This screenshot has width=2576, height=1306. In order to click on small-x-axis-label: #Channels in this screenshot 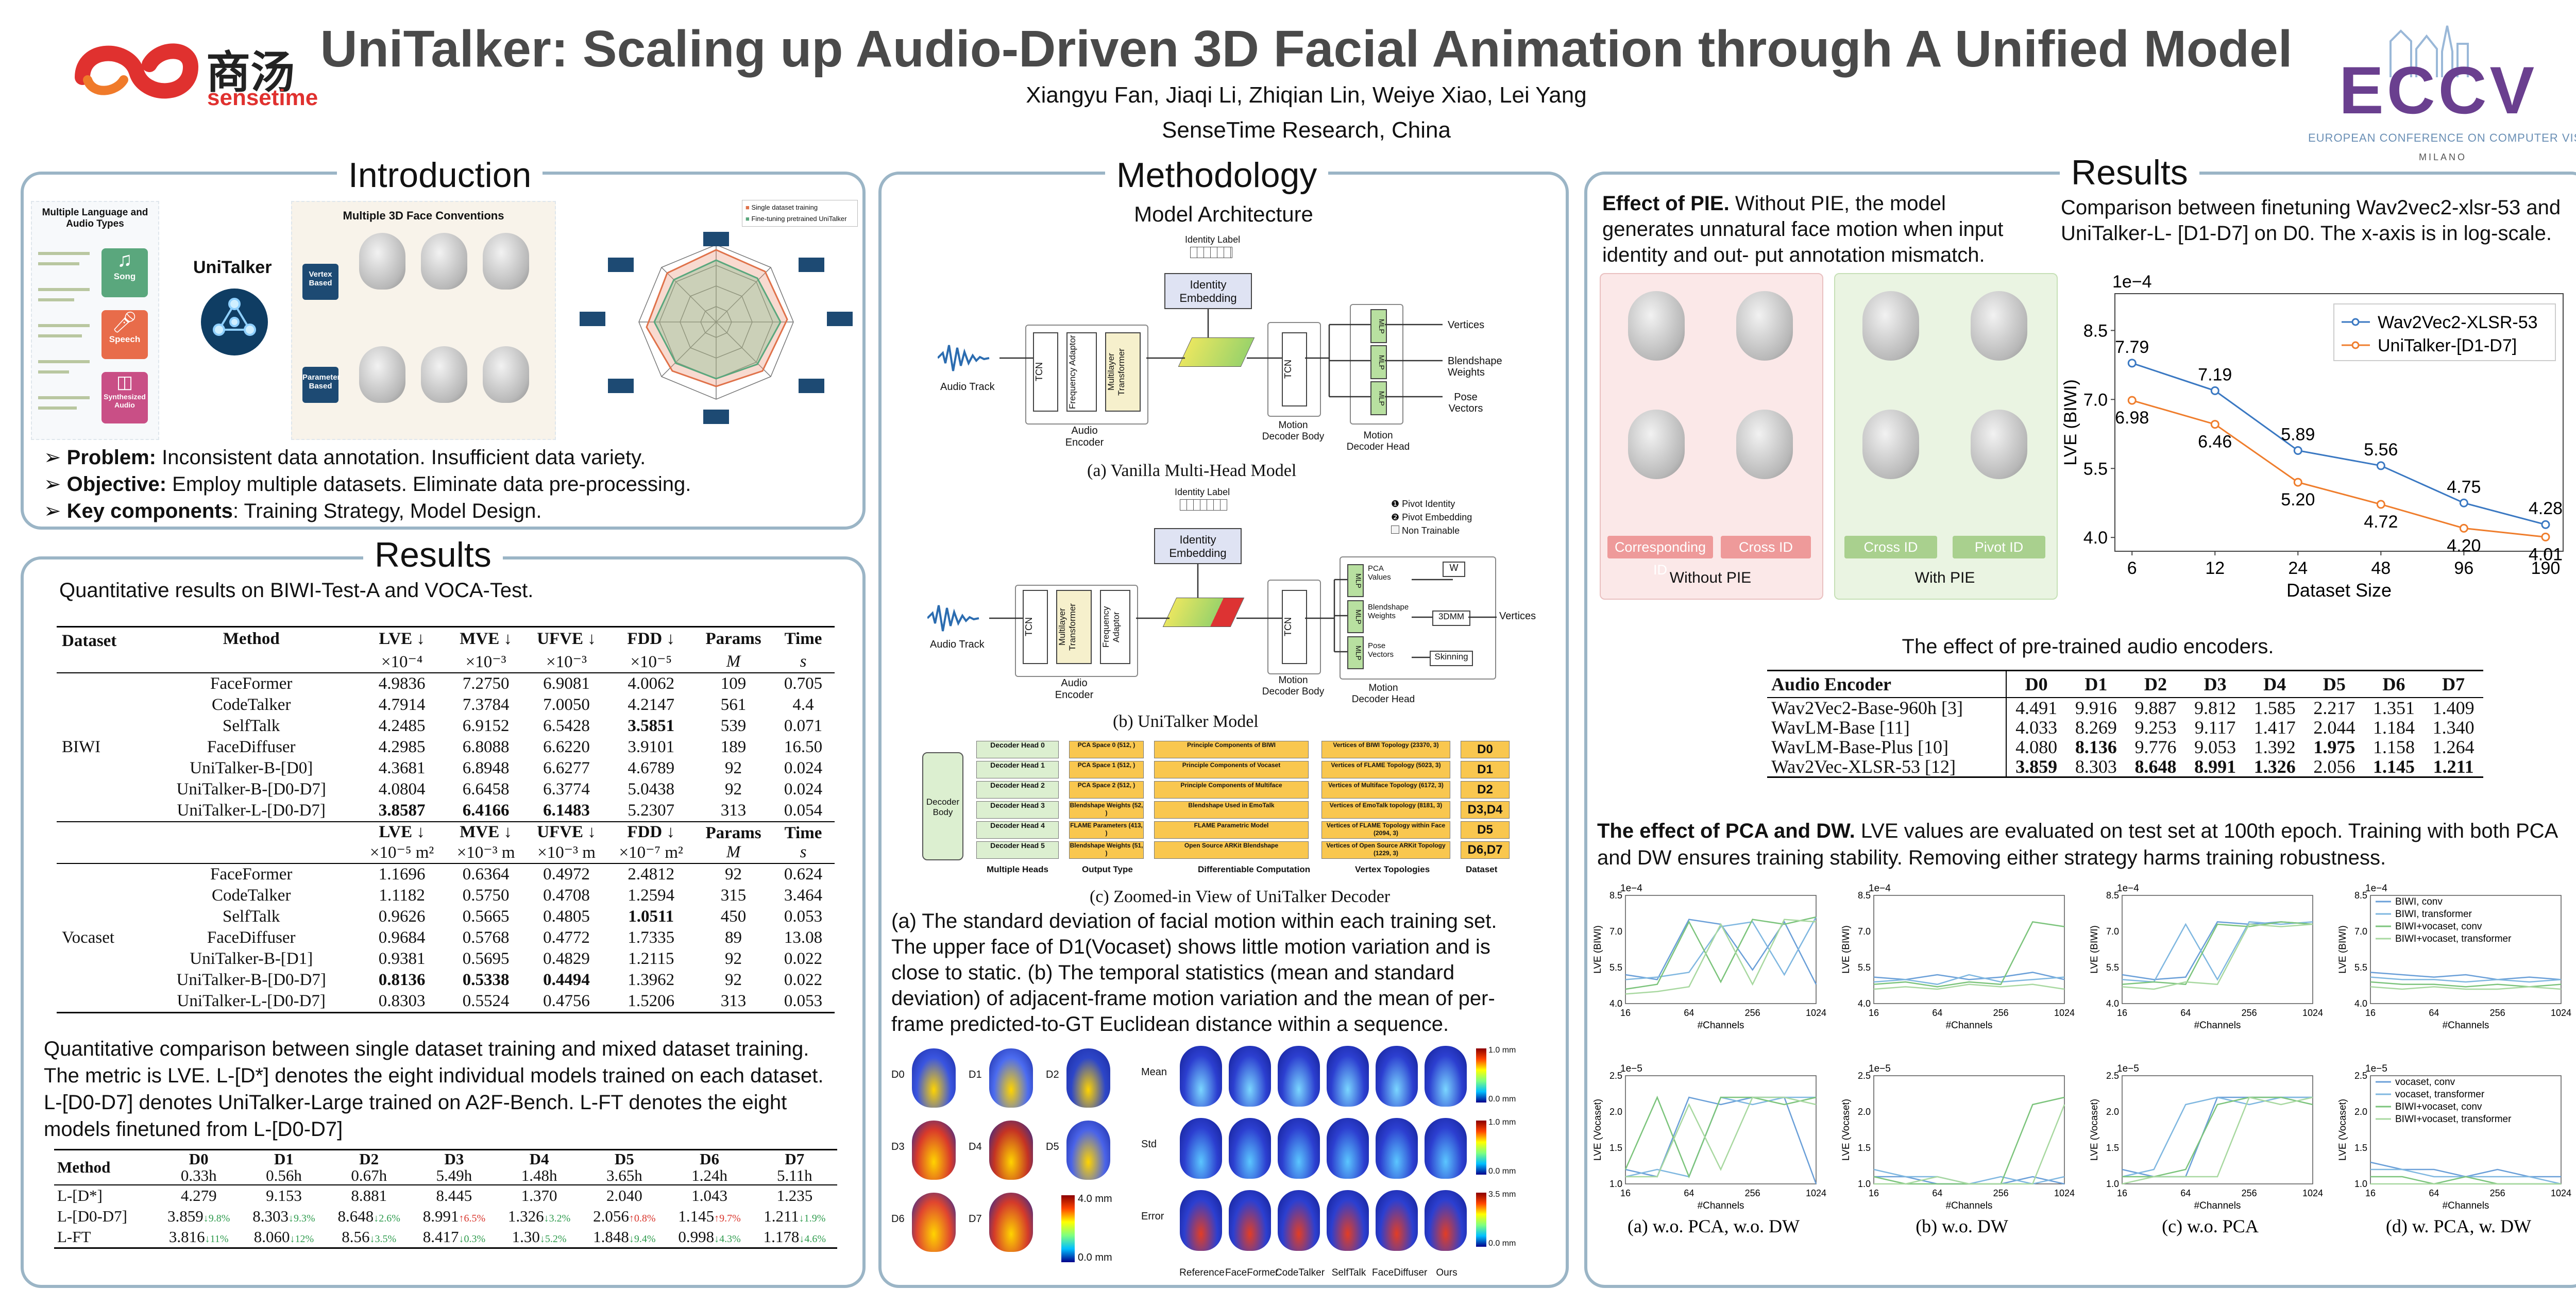, I will do `click(1969, 1025)`.